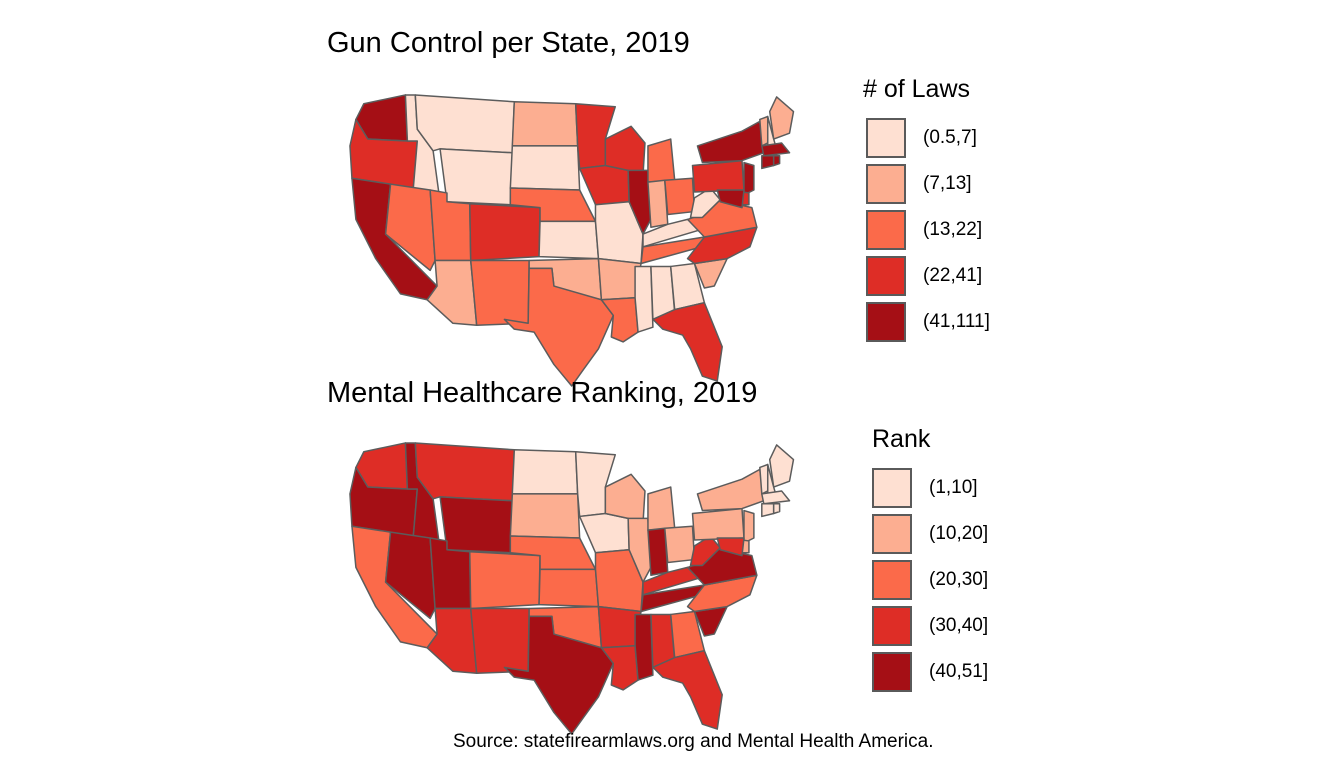 This screenshot has height=768, width=1344. What do you see at coordinates (500, 641) in the screenshot?
I see `state-nm` at bounding box center [500, 641].